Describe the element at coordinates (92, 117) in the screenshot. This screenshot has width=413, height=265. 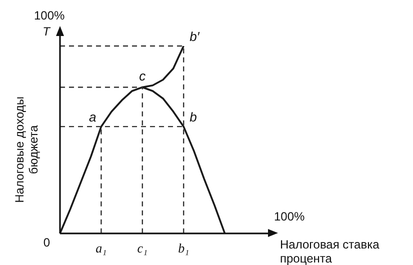
I see `annotation: a` at that location.